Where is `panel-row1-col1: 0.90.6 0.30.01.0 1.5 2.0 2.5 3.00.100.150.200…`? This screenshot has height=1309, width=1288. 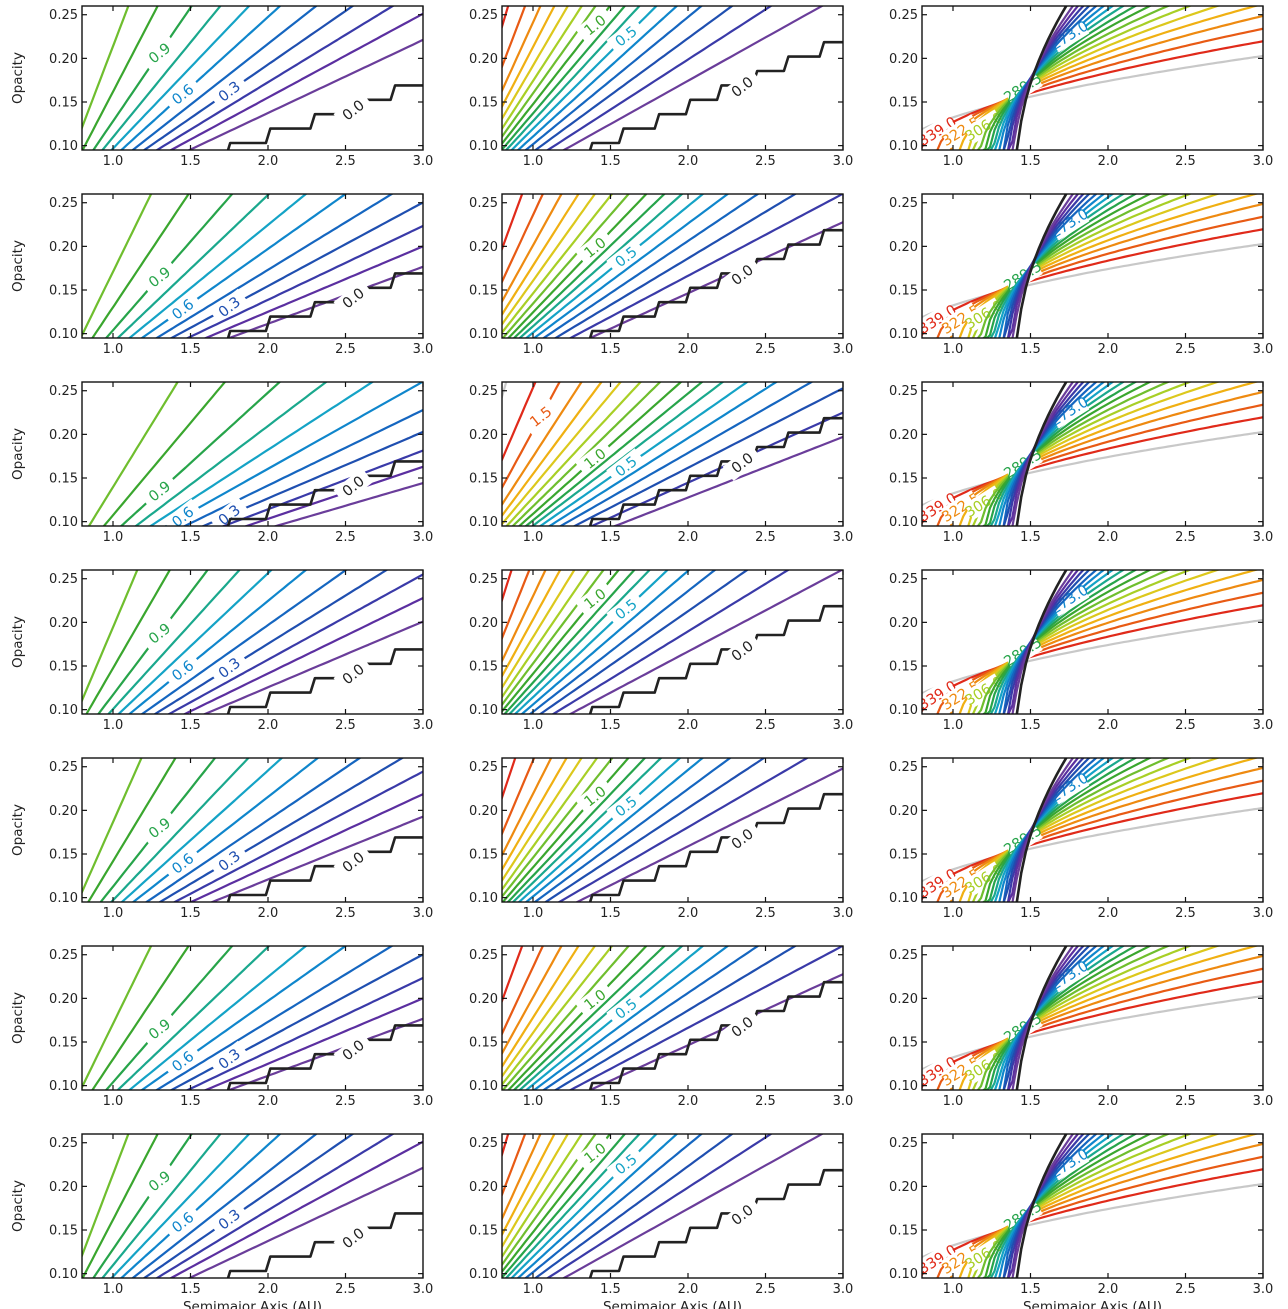 panel-row1-col1: 0.90.6 0.30.01.0 1.5 2.0 2.5 3.00.100.150.200… is located at coordinates (222, 87).